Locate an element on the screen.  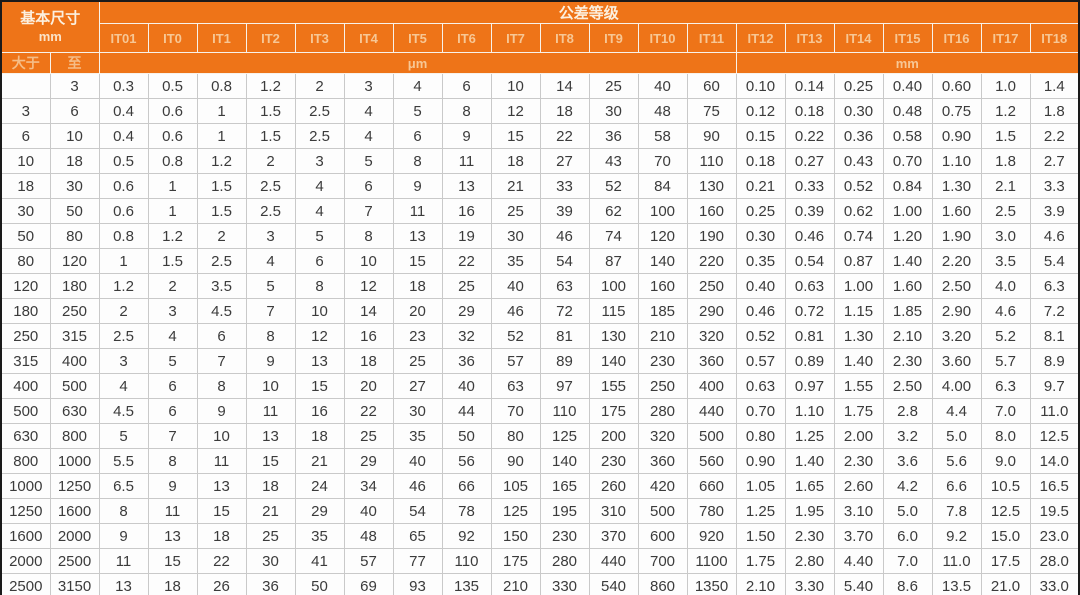
cell-value: 7.0 is located at coordinates (907, 561).